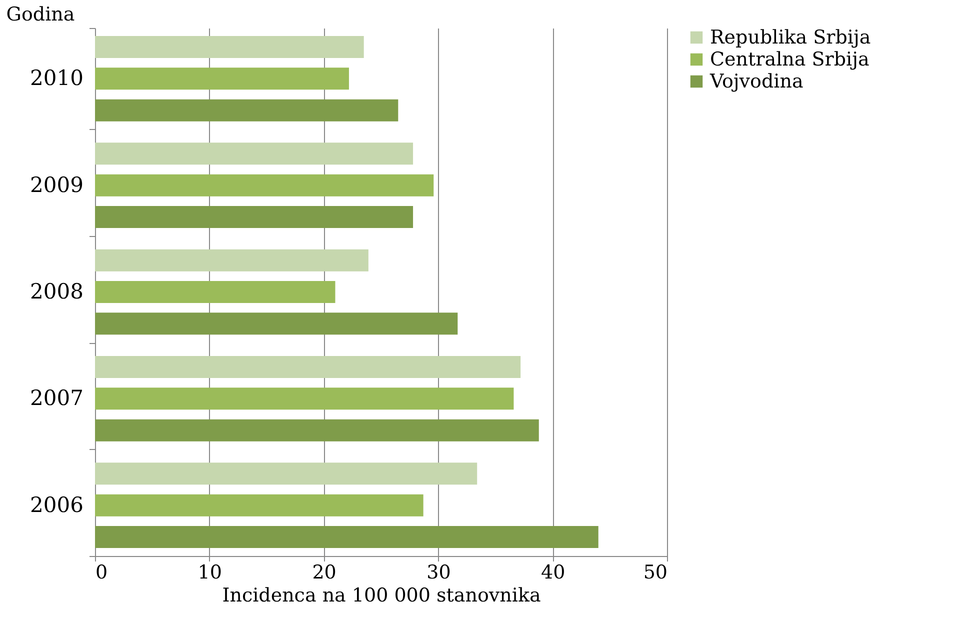 The height and width of the screenshot is (642, 957). Describe the element at coordinates (756, 81) in the screenshot. I see `legend-label: Vojvodina` at that location.